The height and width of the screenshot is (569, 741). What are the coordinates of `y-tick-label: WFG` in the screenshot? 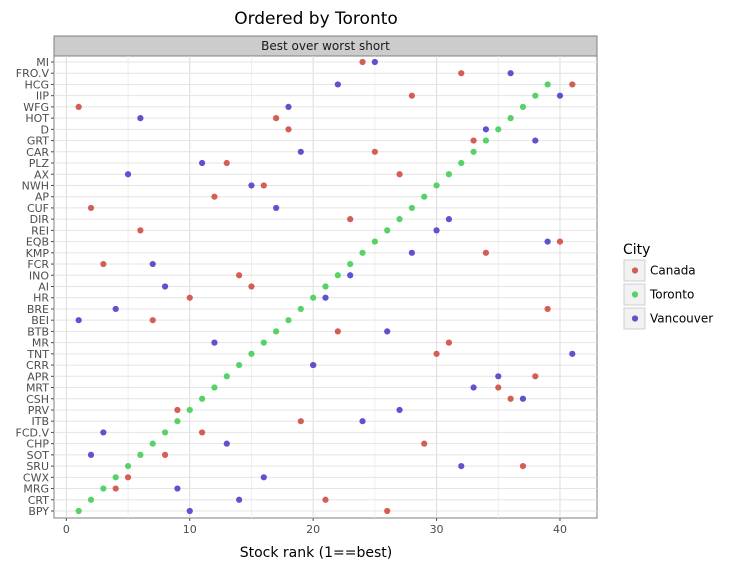 It's located at (36, 107).